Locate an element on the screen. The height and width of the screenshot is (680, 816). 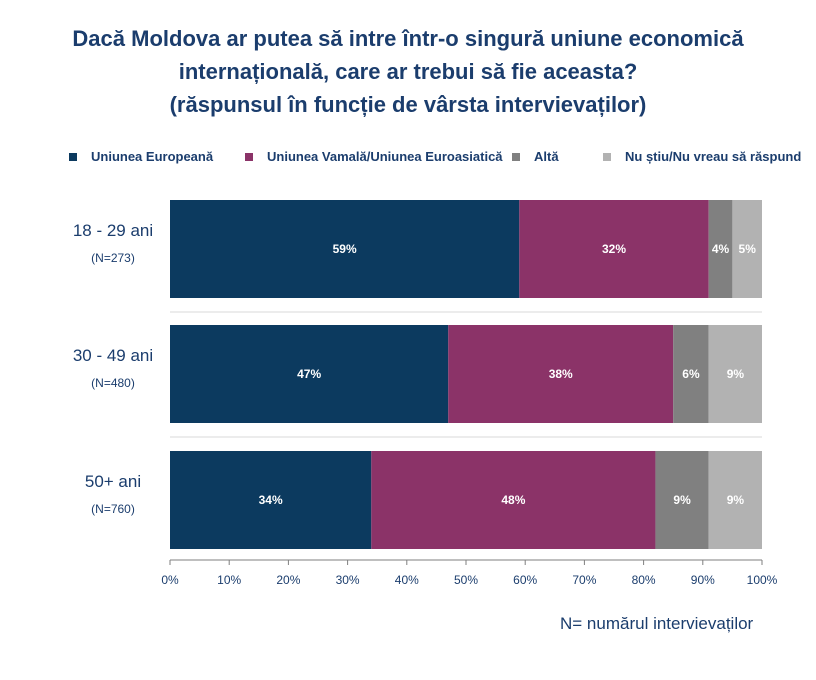
data-label: 32% is located at coordinates (614, 249).